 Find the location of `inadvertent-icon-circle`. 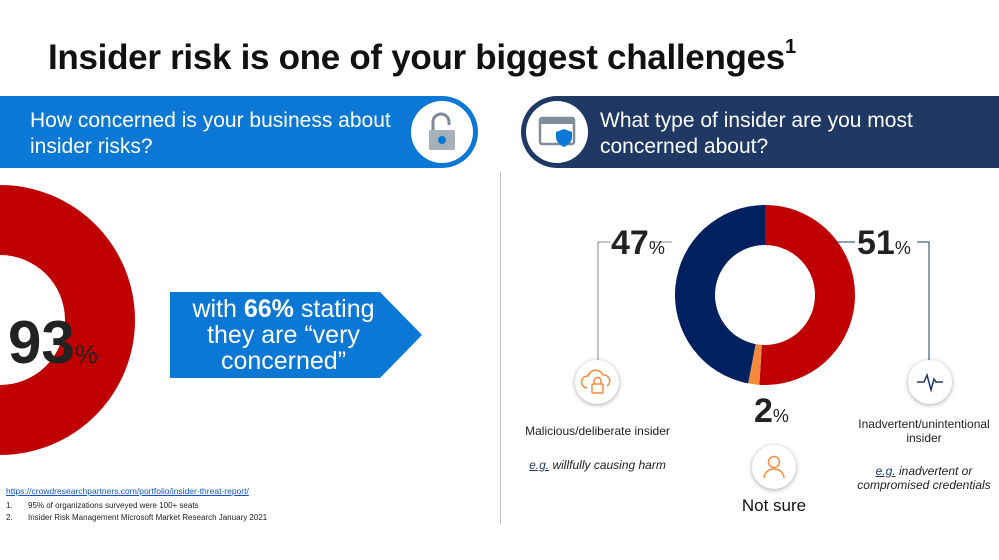

inadvertent-icon-circle is located at coordinates (930, 382).